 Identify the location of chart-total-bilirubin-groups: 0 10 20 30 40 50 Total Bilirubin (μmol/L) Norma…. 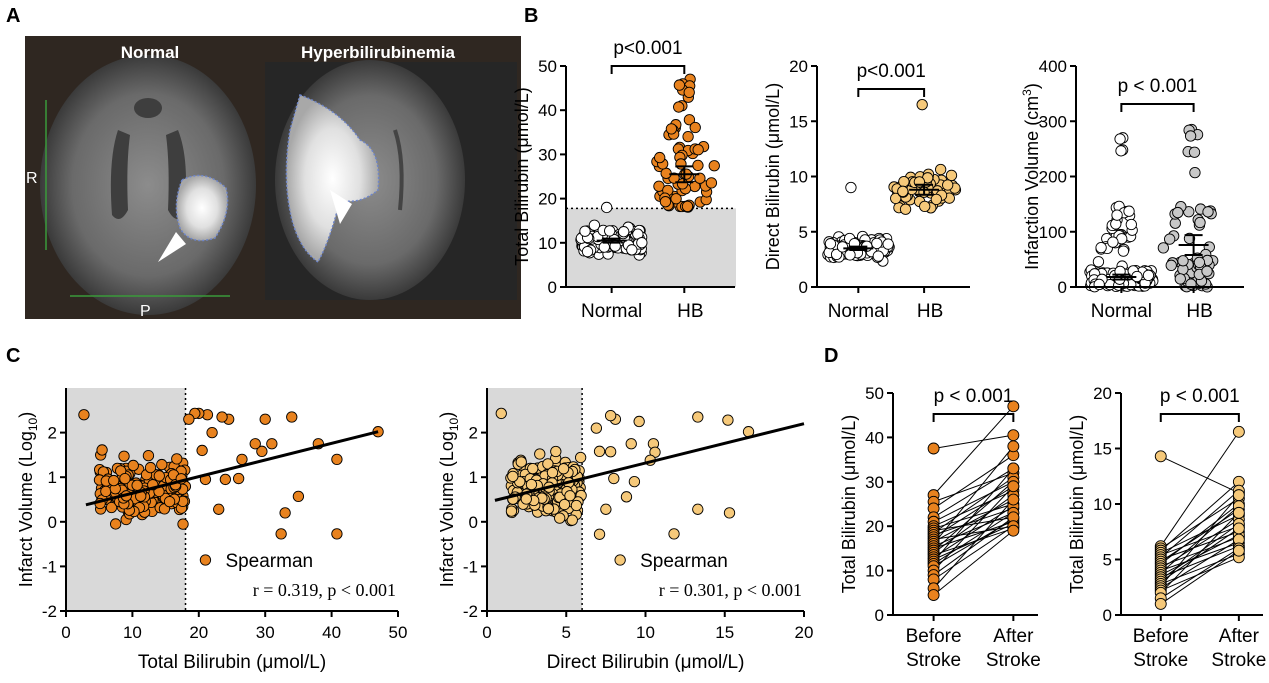
(624, 180).